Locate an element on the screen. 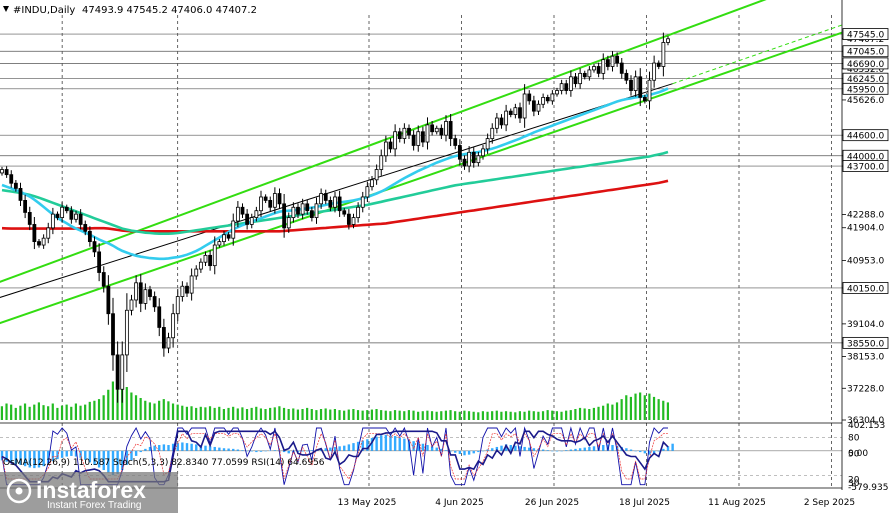 This screenshot has height=513, width=889. price-tick-label: 40953.0 is located at coordinates (865, 261).